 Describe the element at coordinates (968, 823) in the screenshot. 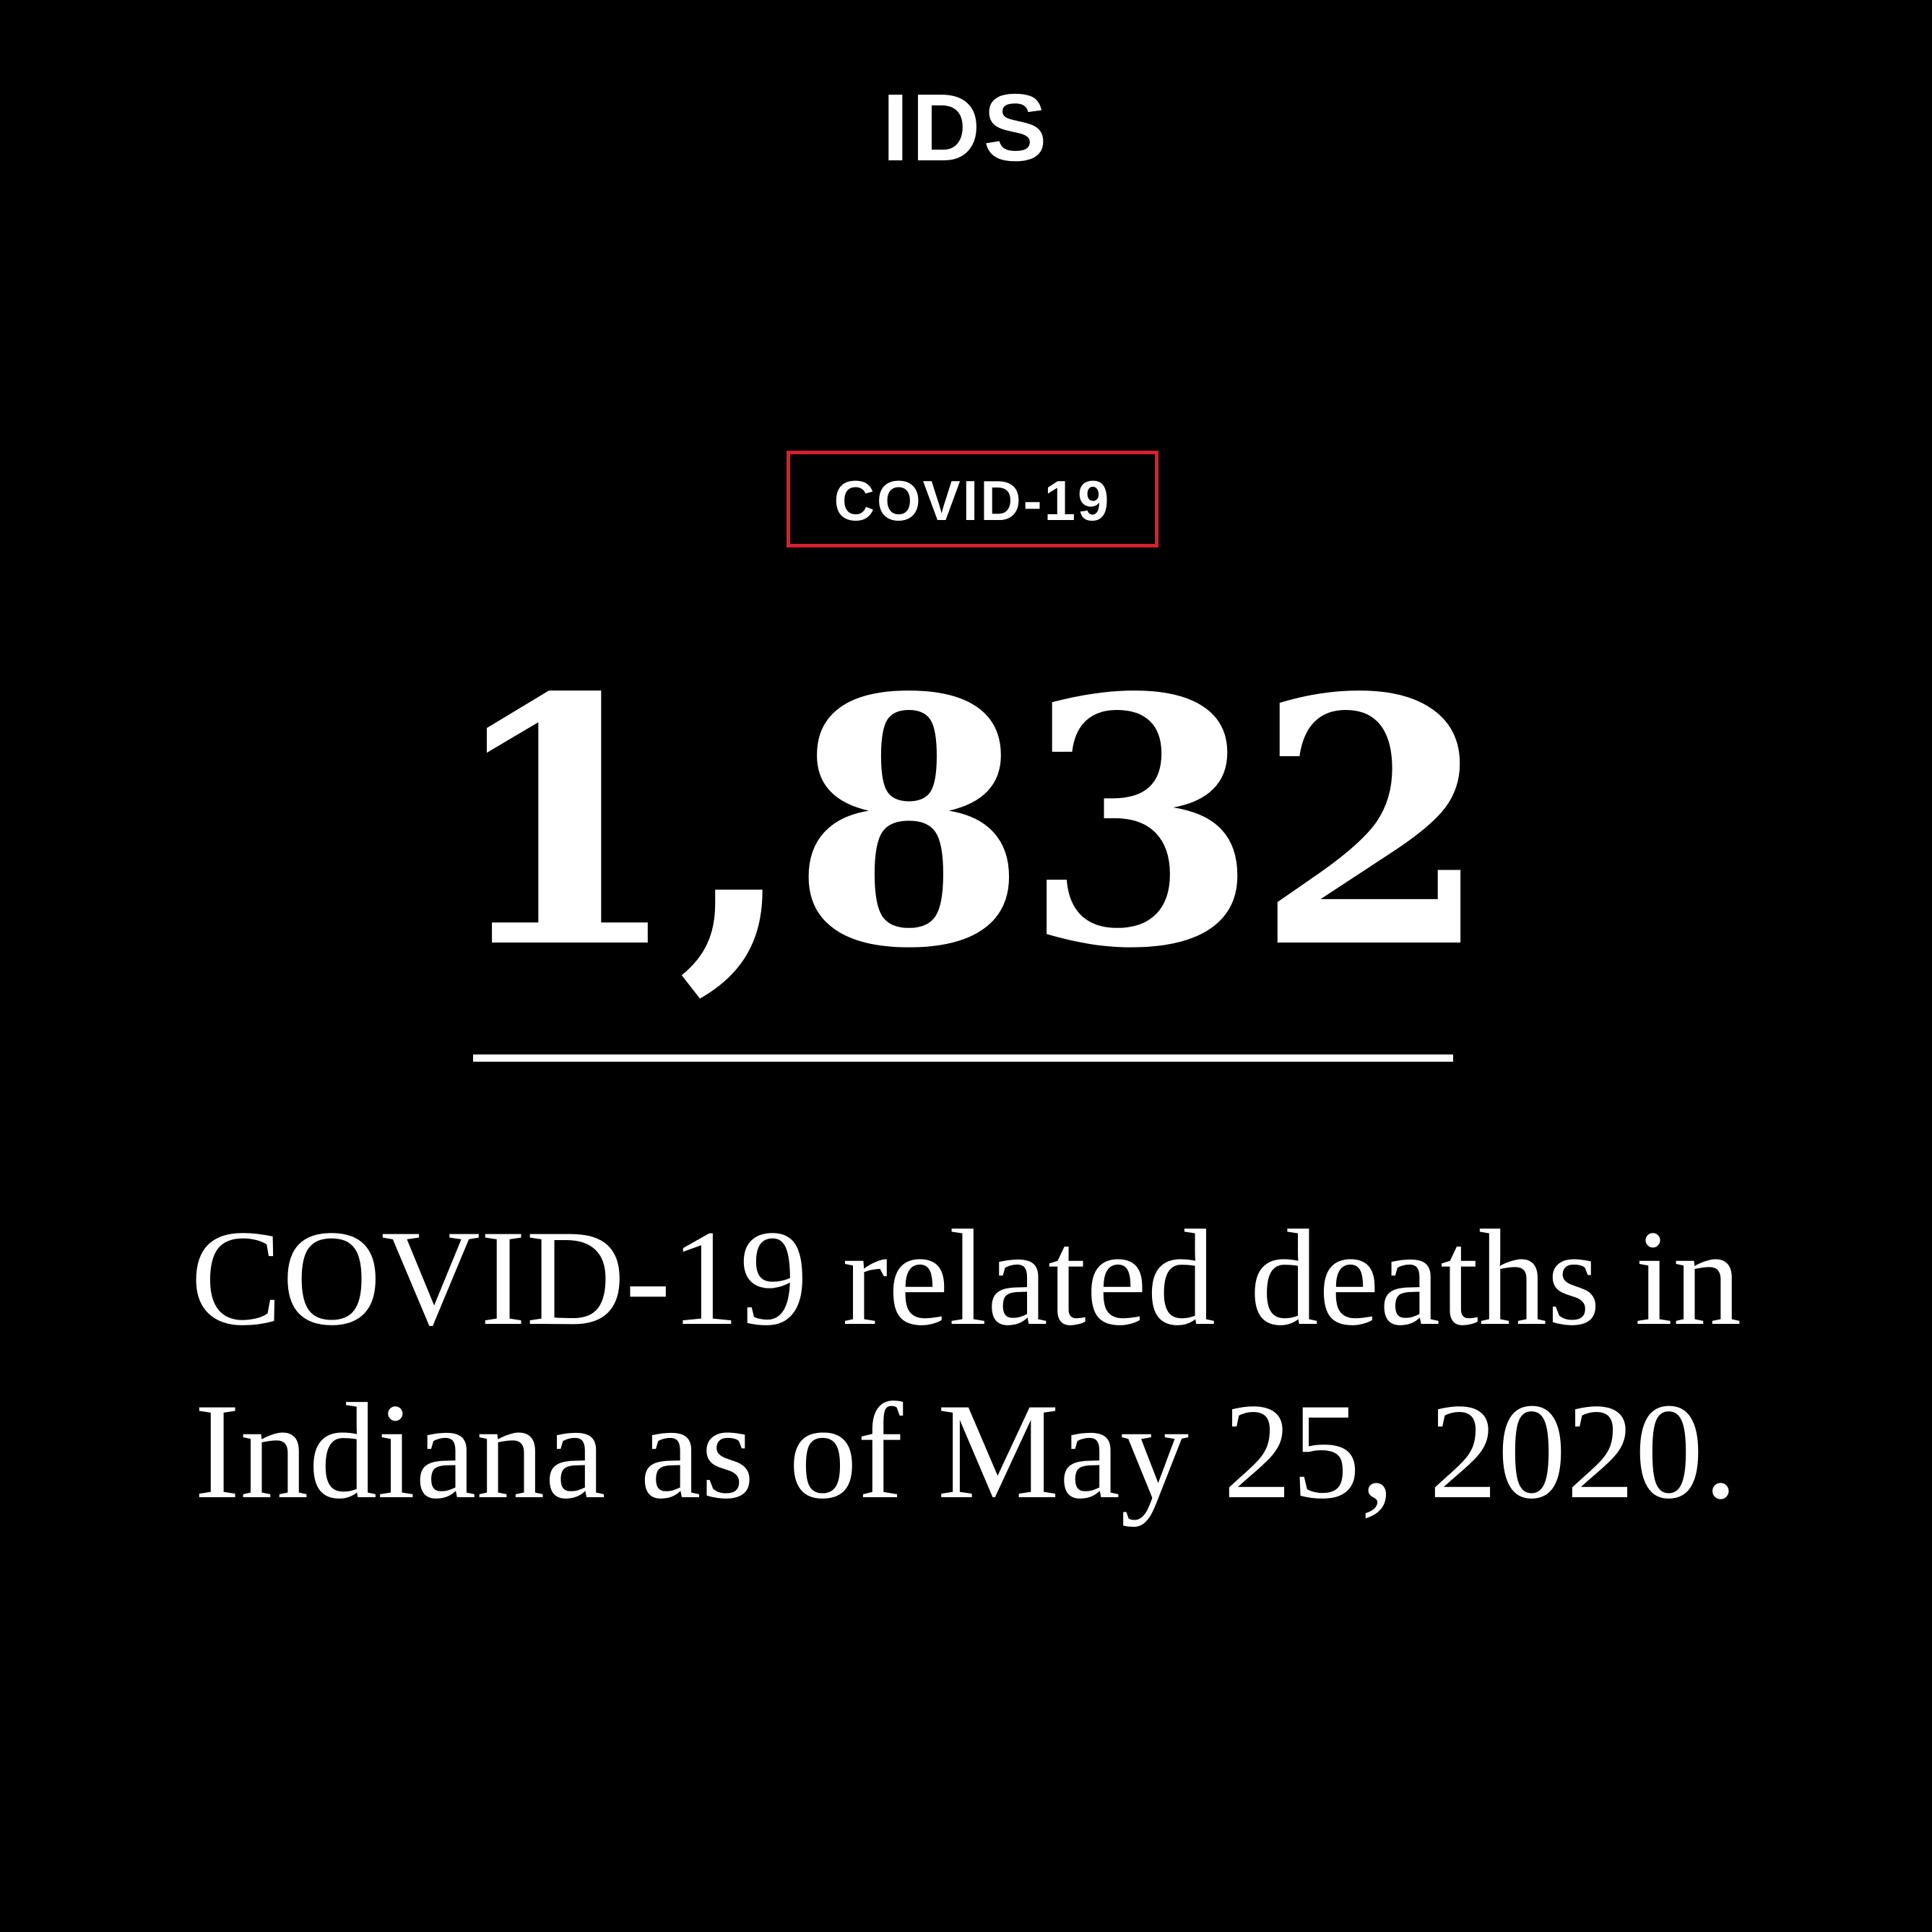

I see `death-count: 1,832` at that location.